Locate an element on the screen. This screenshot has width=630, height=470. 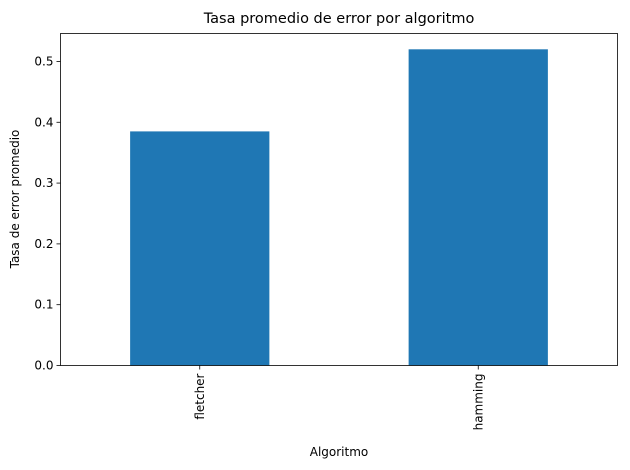
y-tick-label: 0.2 is located at coordinates (43, 244).